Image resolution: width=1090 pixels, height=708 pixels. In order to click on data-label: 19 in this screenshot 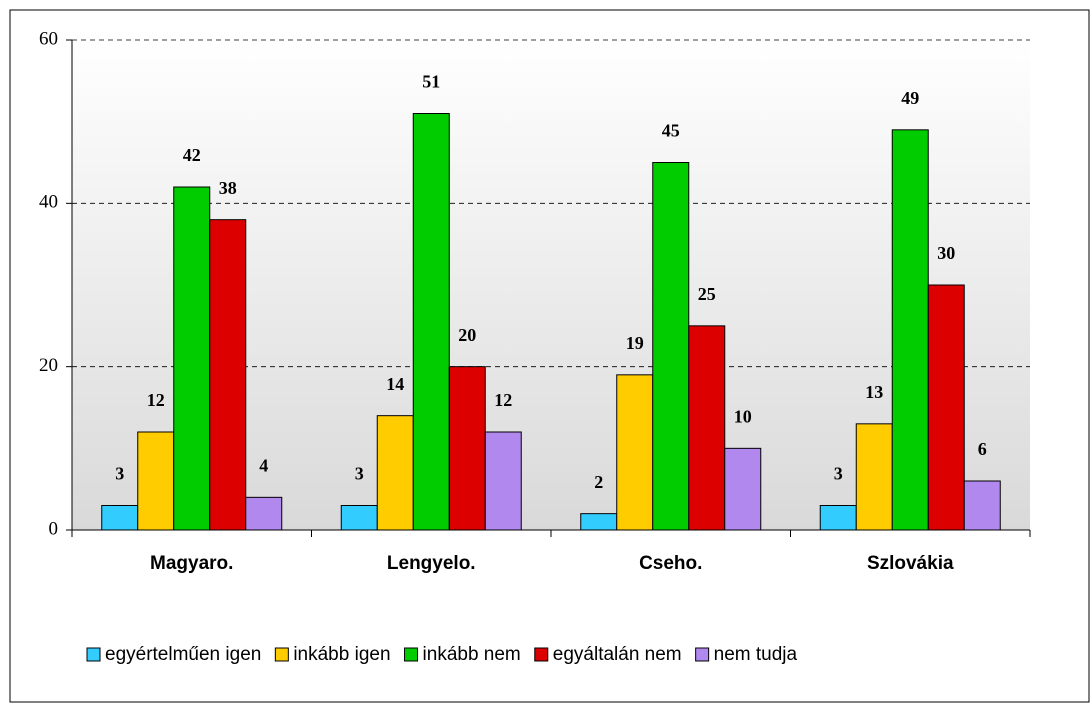, I will do `click(635, 343)`.